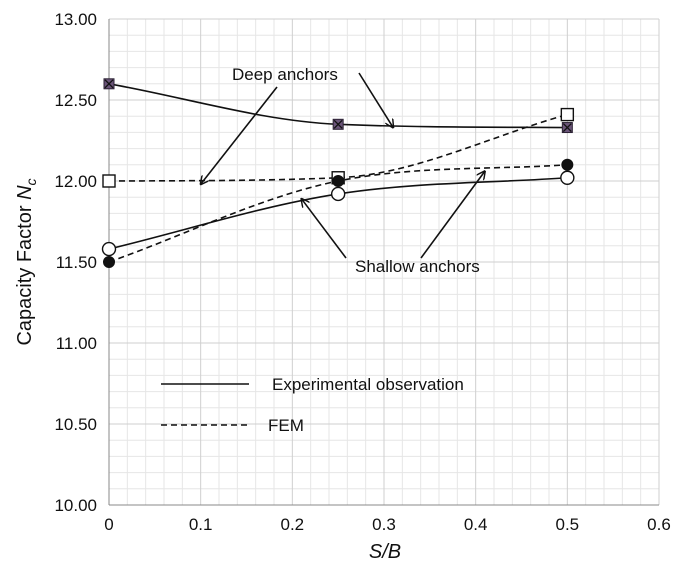 The height and width of the screenshot is (567, 688). What do you see at coordinates (312, 405) in the screenshot?
I see `legend: Experimental observation FEM` at bounding box center [312, 405].